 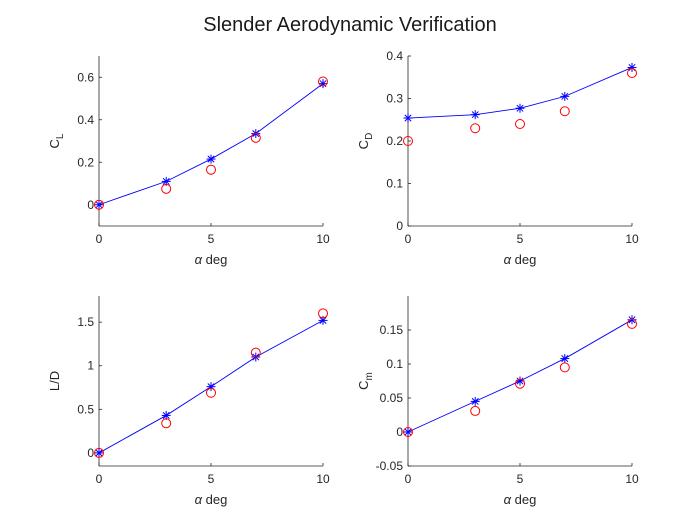 What do you see at coordinates (392, 330) in the screenshot?
I see `y-tick-label: 0.15` at bounding box center [392, 330].